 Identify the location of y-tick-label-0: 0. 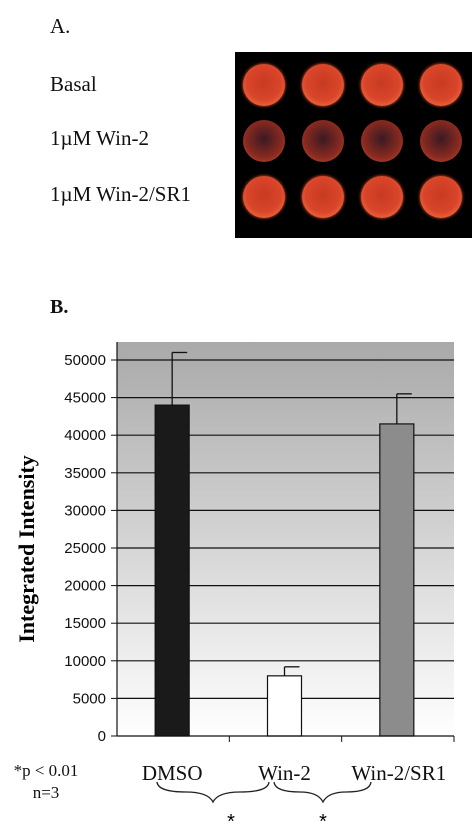
(102, 736).